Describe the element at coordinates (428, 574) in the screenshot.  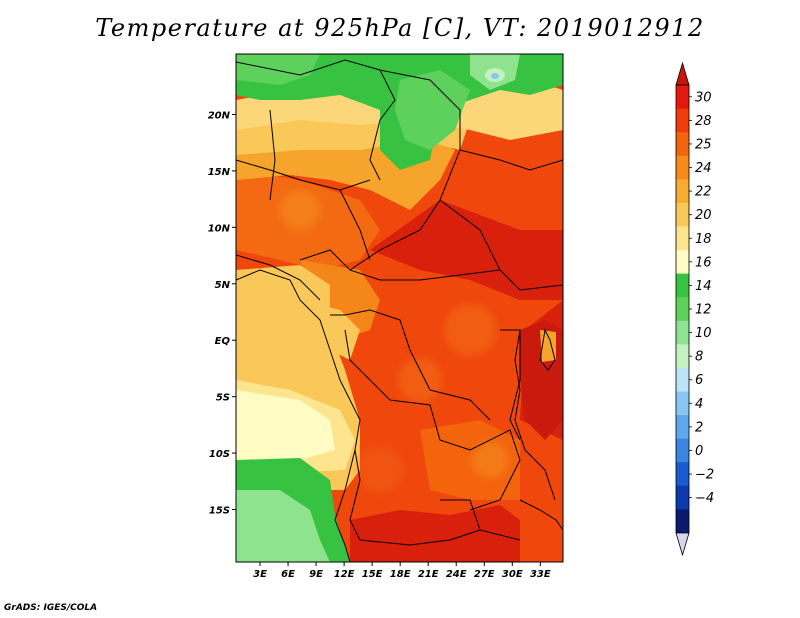
I see `lon-tick-label: 21E` at that location.